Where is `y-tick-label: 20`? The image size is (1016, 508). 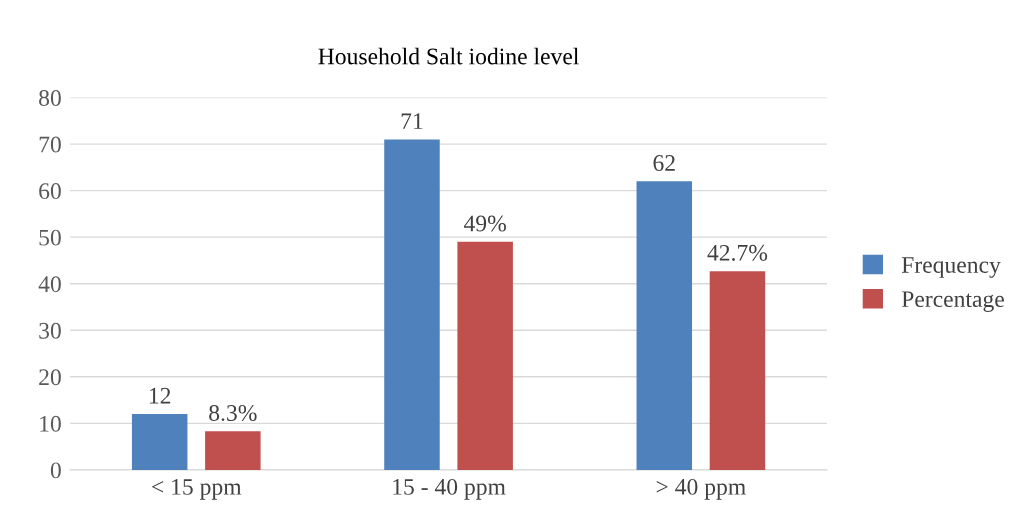 y-tick-label: 20 is located at coordinates (50, 377).